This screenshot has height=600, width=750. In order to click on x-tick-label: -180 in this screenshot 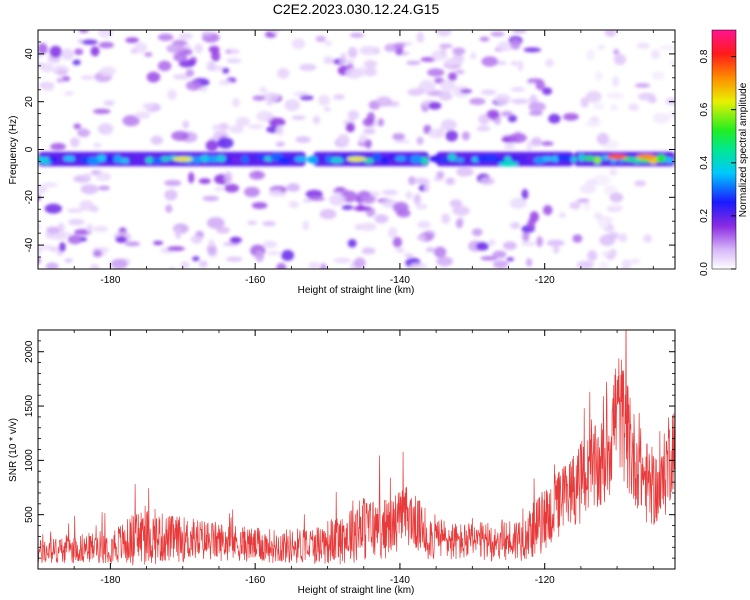, I will do `click(110, 580)`.